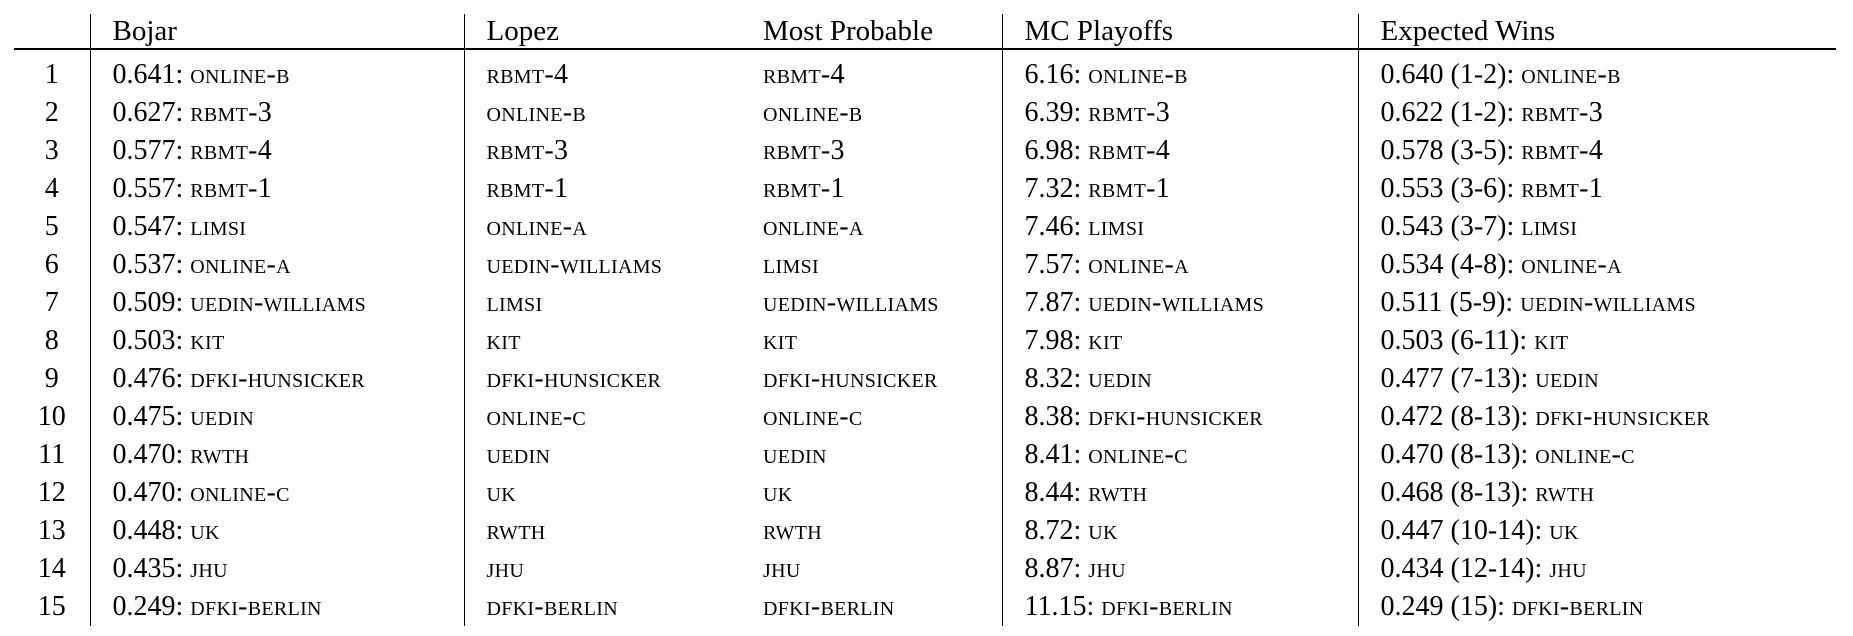 The image size is (1853, 636). What do you see at coordinates (795, 454) in the screenshot?
I see `most-probable-system: uedin` at bounding box center [795, 454].